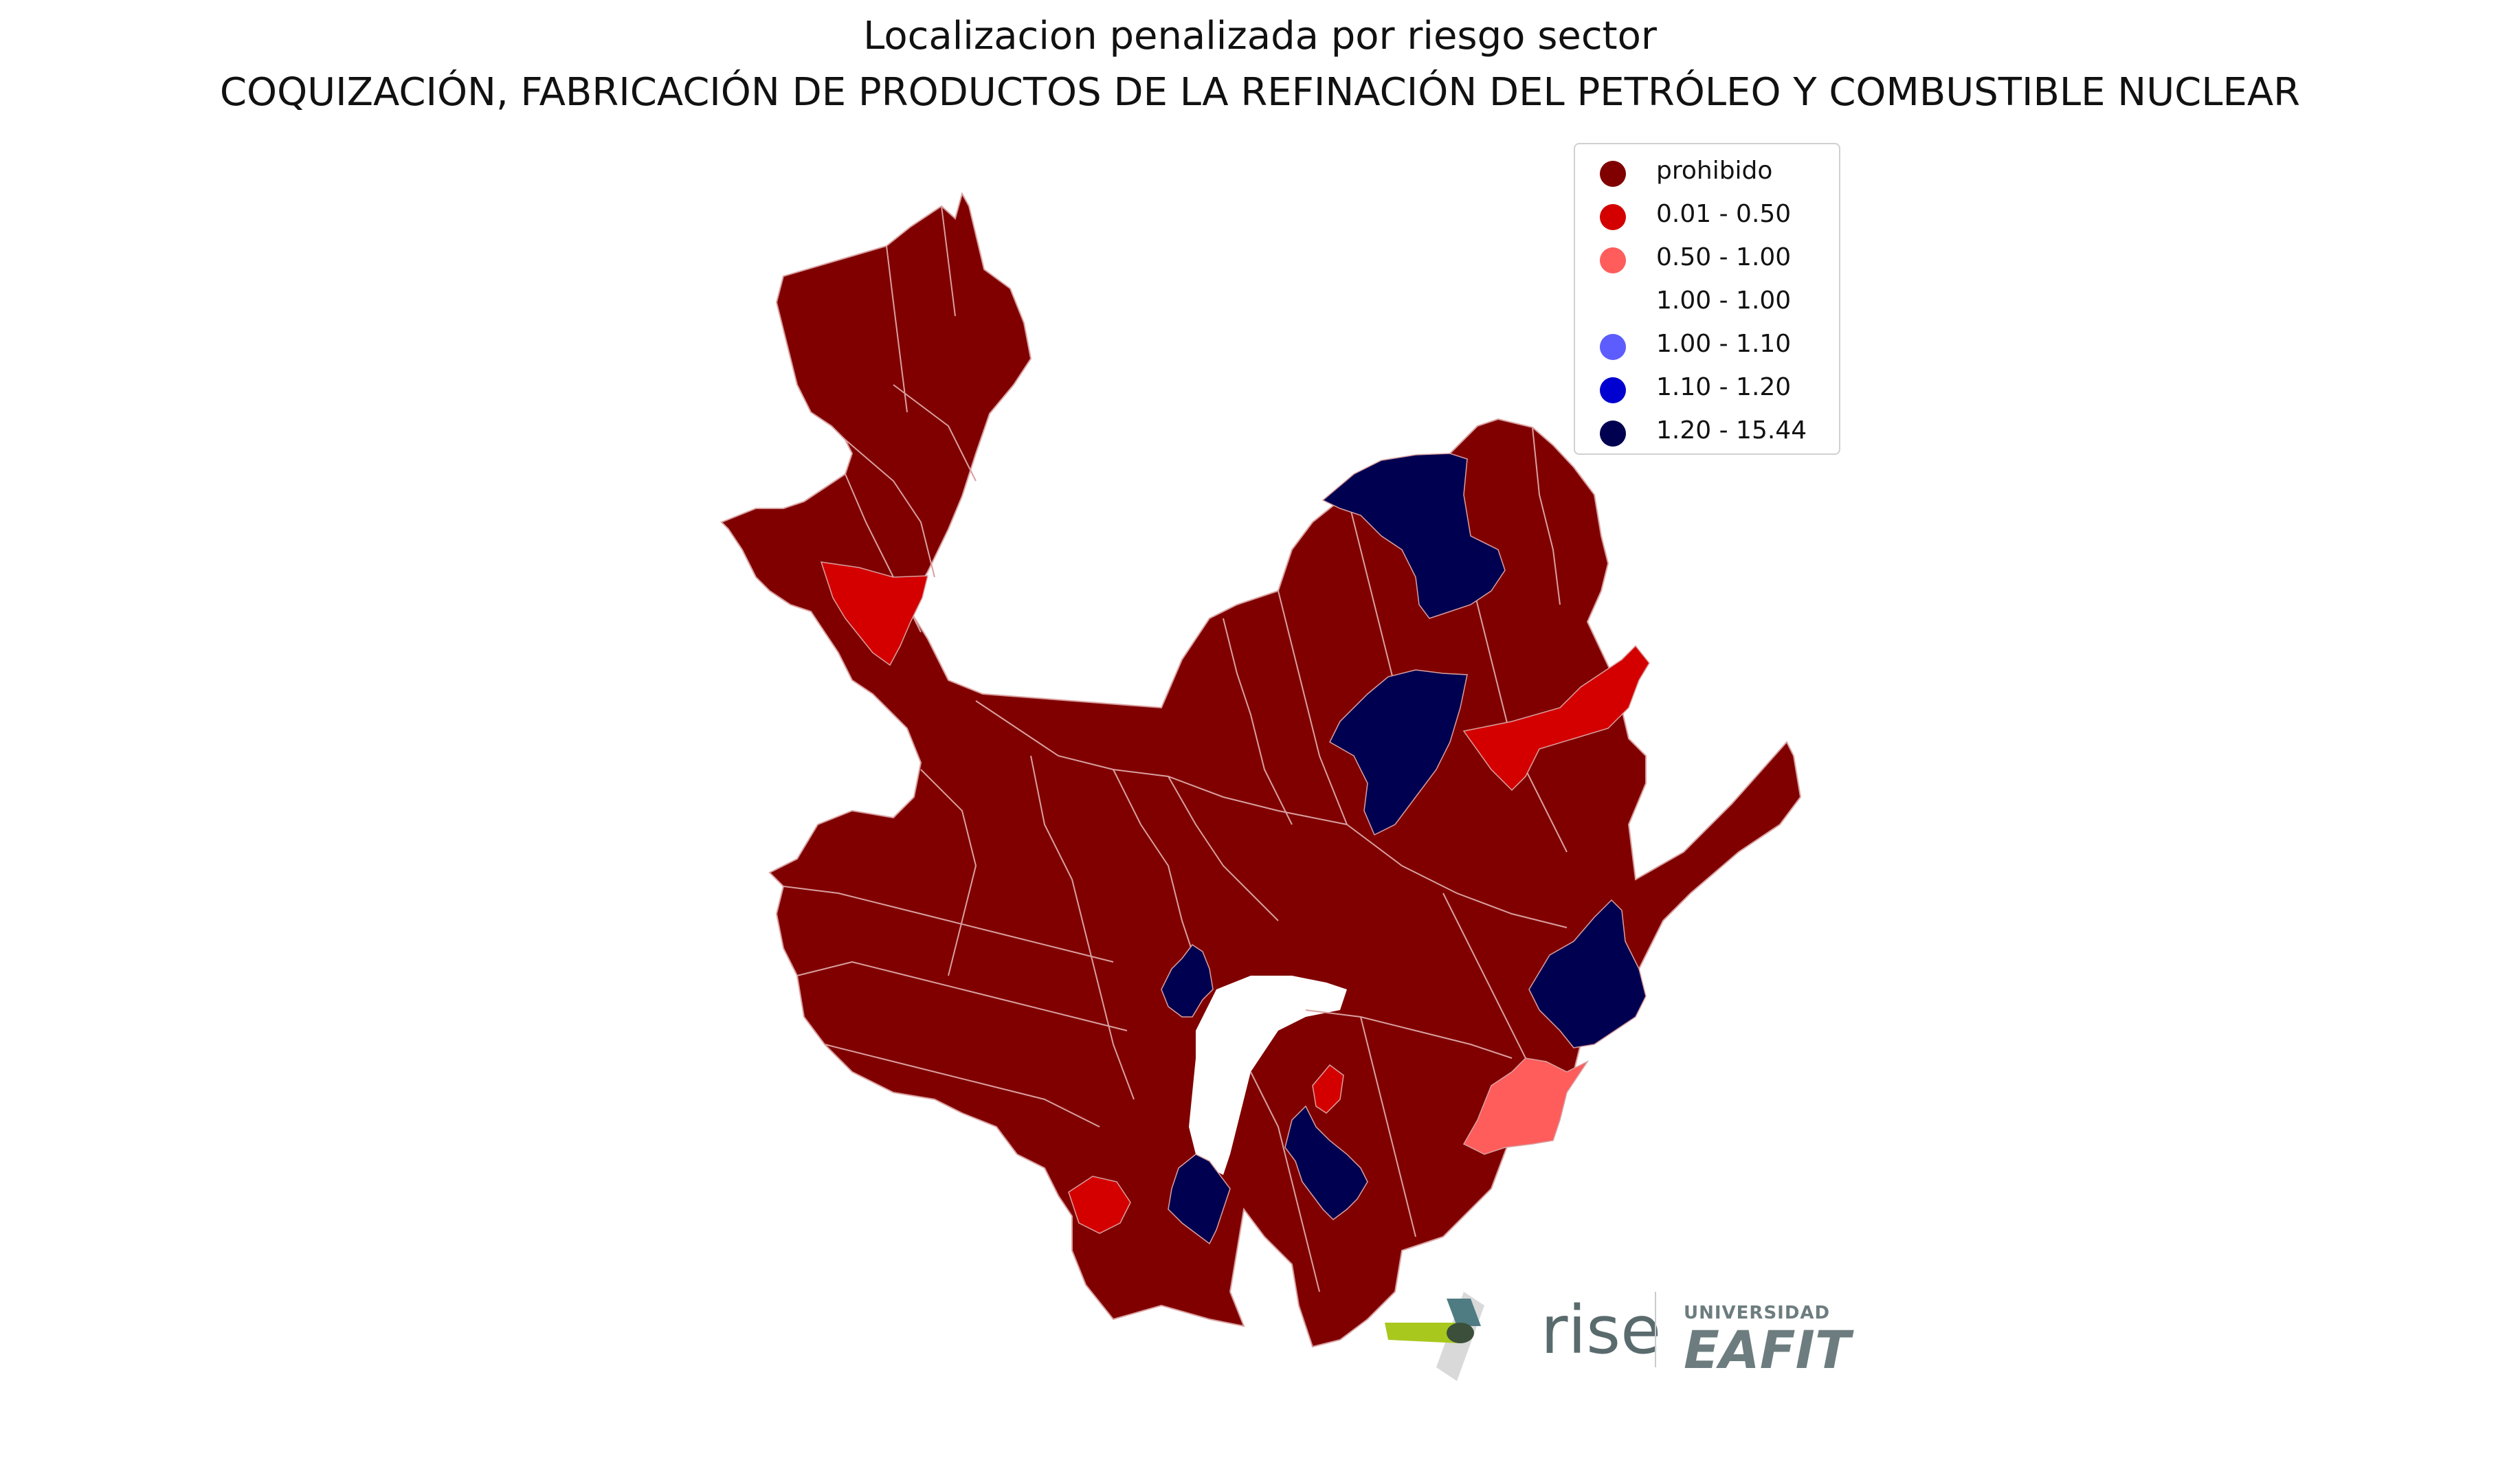 Image resolution: width=2520 pixels, height=1469 pixels. Describe the element at coordinates (1767, 1349) in the screenshot. I see `eafit-logo-text: EAFIT` at that location.